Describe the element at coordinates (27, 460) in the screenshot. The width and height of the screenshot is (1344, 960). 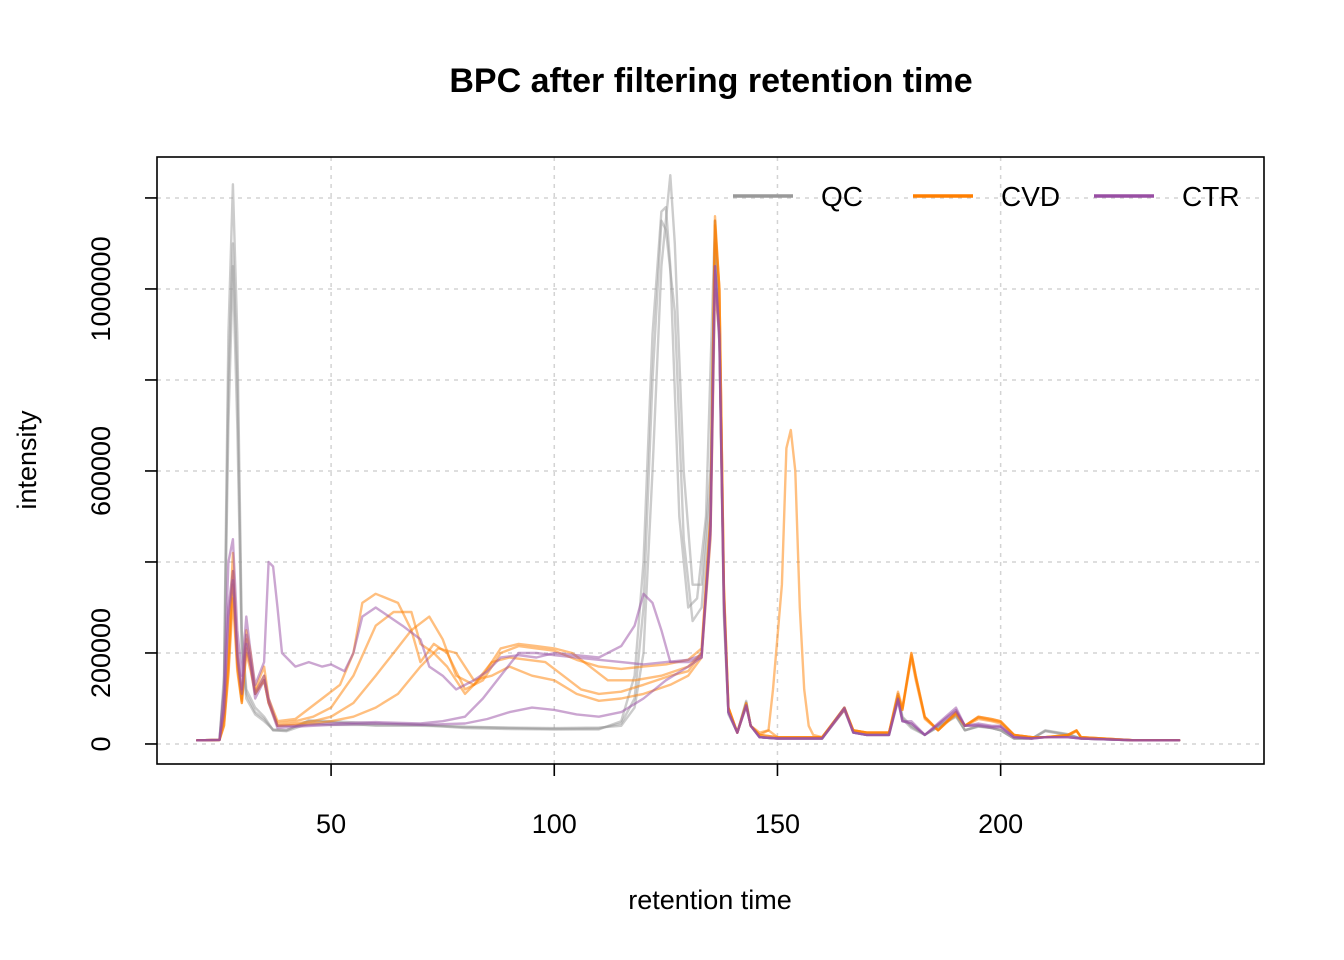
I see `y-axis-label: intensity` at that location.